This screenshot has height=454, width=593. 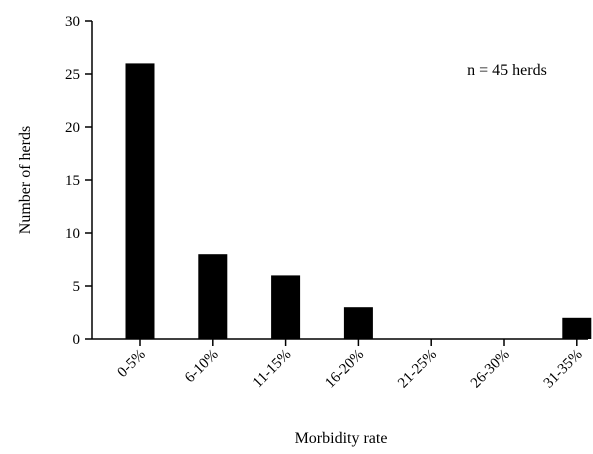 I want to click on y-tick-label: 0, so click(x=77, y=340).